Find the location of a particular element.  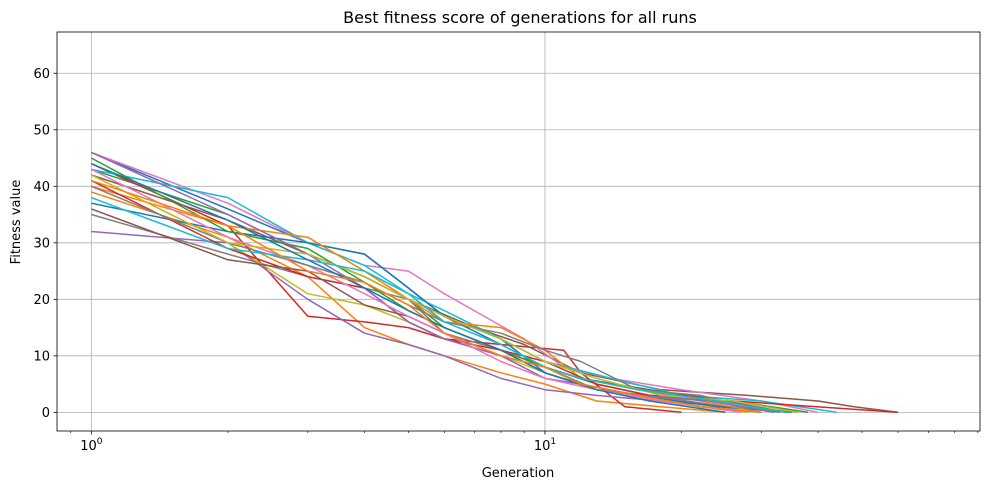

x-tick-exponent: 0 is located at coordinates (100, 442).